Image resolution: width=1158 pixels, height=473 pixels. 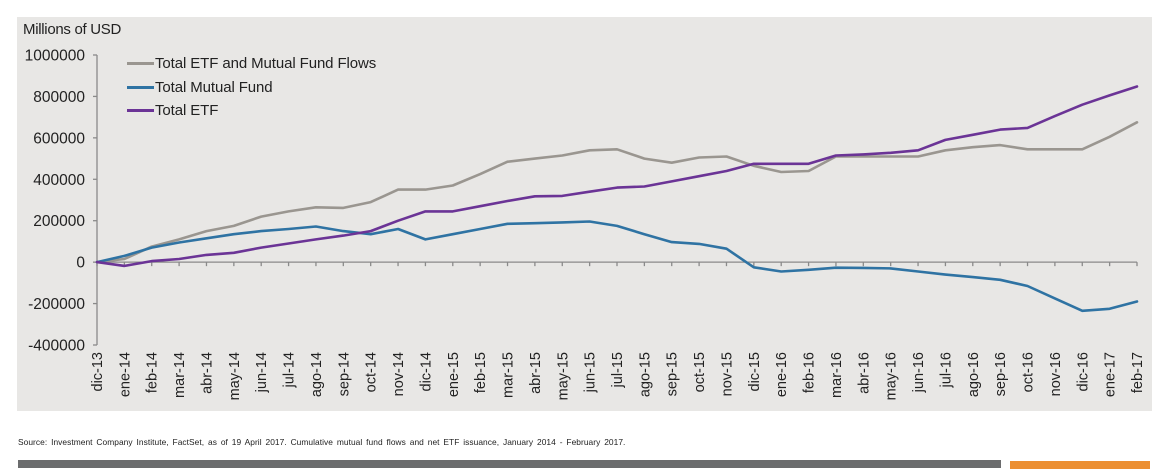 I want to click on x-tick-label: jun-16, so click(x=919, y=372).